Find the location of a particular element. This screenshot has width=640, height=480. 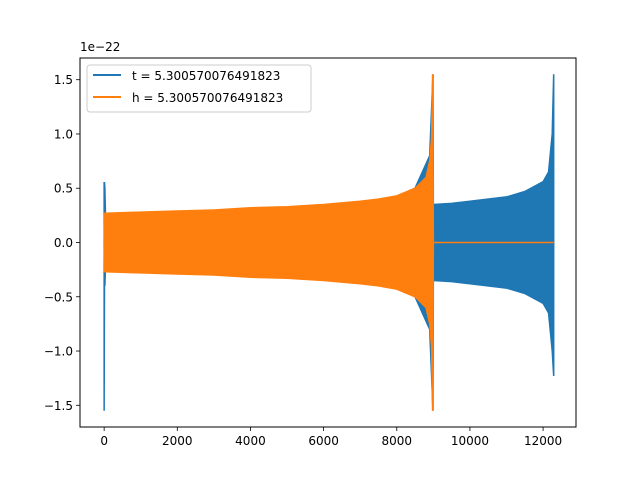

x-tick-label: 12000 is located at coordinates (543, 441).